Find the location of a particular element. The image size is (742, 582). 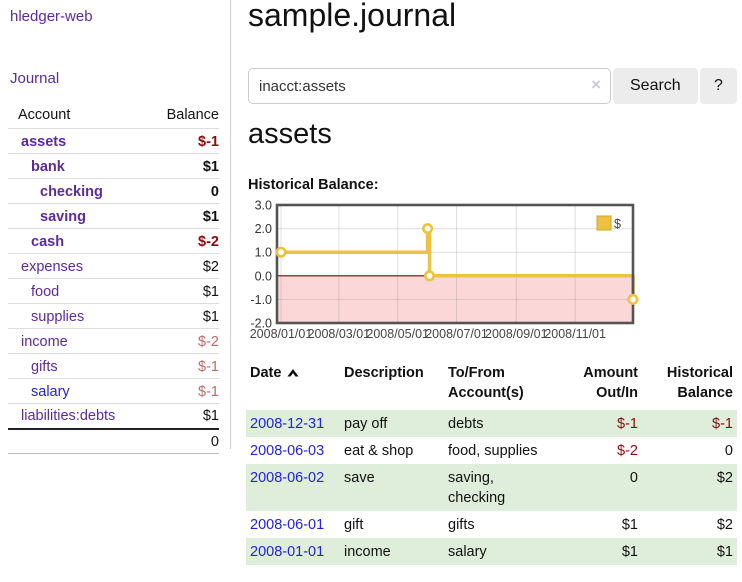

column-label: Balance is located at coordinates (705, 393).